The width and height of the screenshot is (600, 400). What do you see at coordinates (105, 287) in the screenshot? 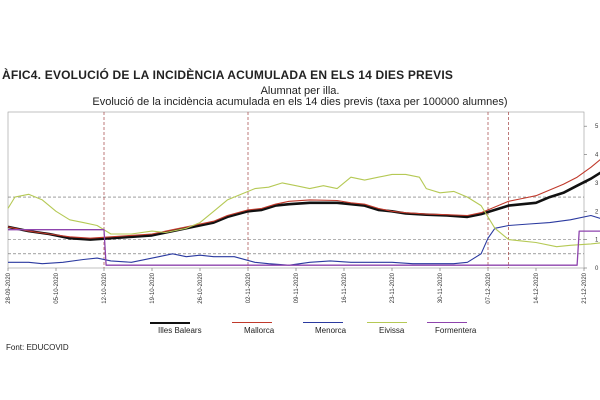
I see `x-tick-label: 12-10-2020` at bounding box center [105, 287].